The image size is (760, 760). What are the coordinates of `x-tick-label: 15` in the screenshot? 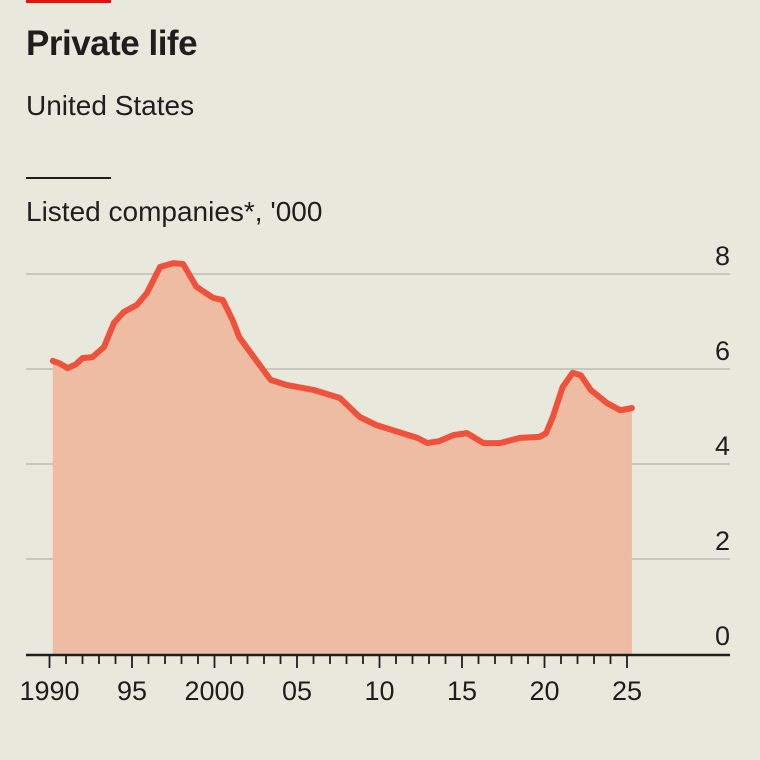 It's located at (462, 691).